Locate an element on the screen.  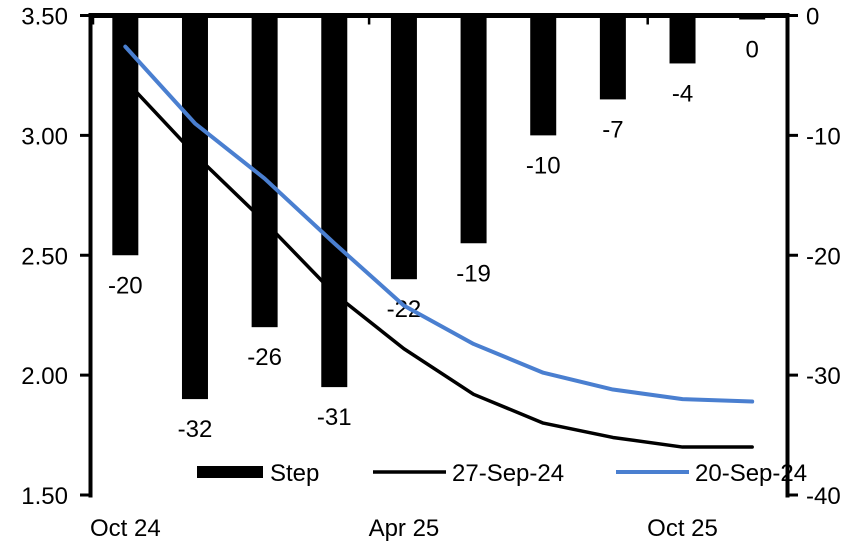
right-axis-tick-label: 0 is located at coordinates (812, 17).